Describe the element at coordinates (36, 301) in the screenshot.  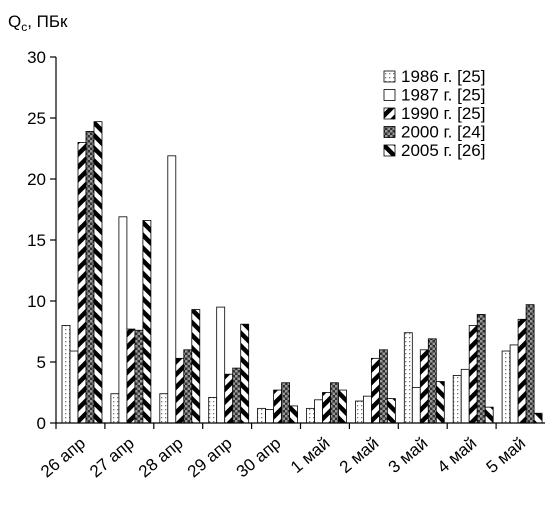
I see `y-tick-label: 10` at that location.